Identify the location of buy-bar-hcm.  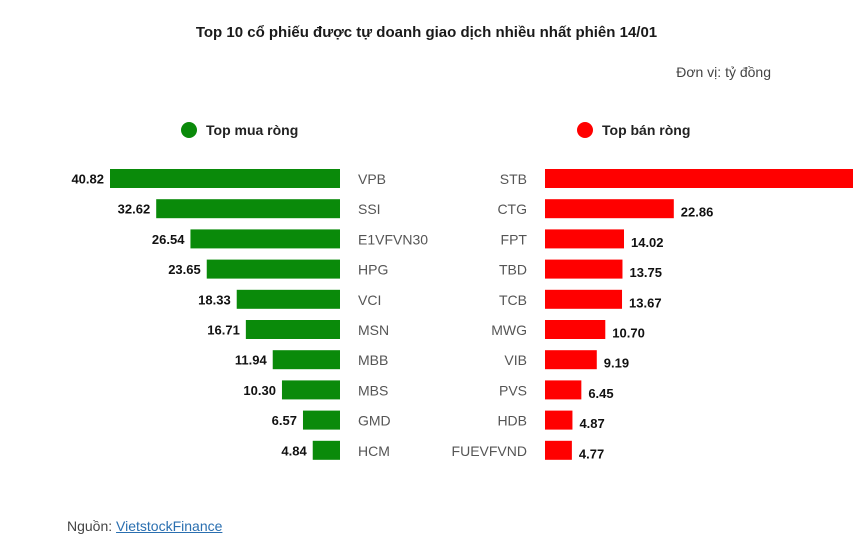
(326, 450).